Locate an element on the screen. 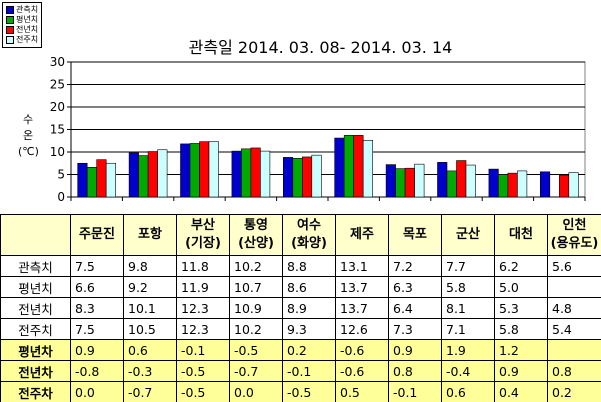 This screenshot has width=601, height=402. table-cell: 8.3 is located at coordinates (97, 308).